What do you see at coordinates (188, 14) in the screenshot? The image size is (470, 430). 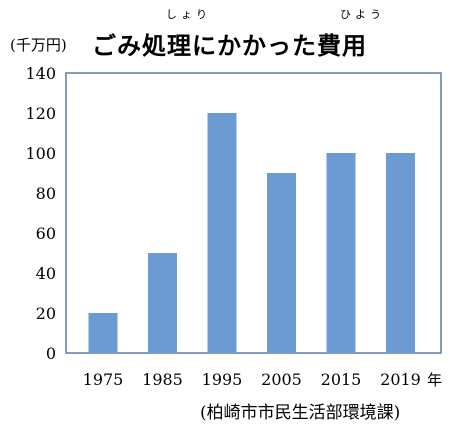 I see `title-ruby-shori: しょり` at bounding box center [188, 14].